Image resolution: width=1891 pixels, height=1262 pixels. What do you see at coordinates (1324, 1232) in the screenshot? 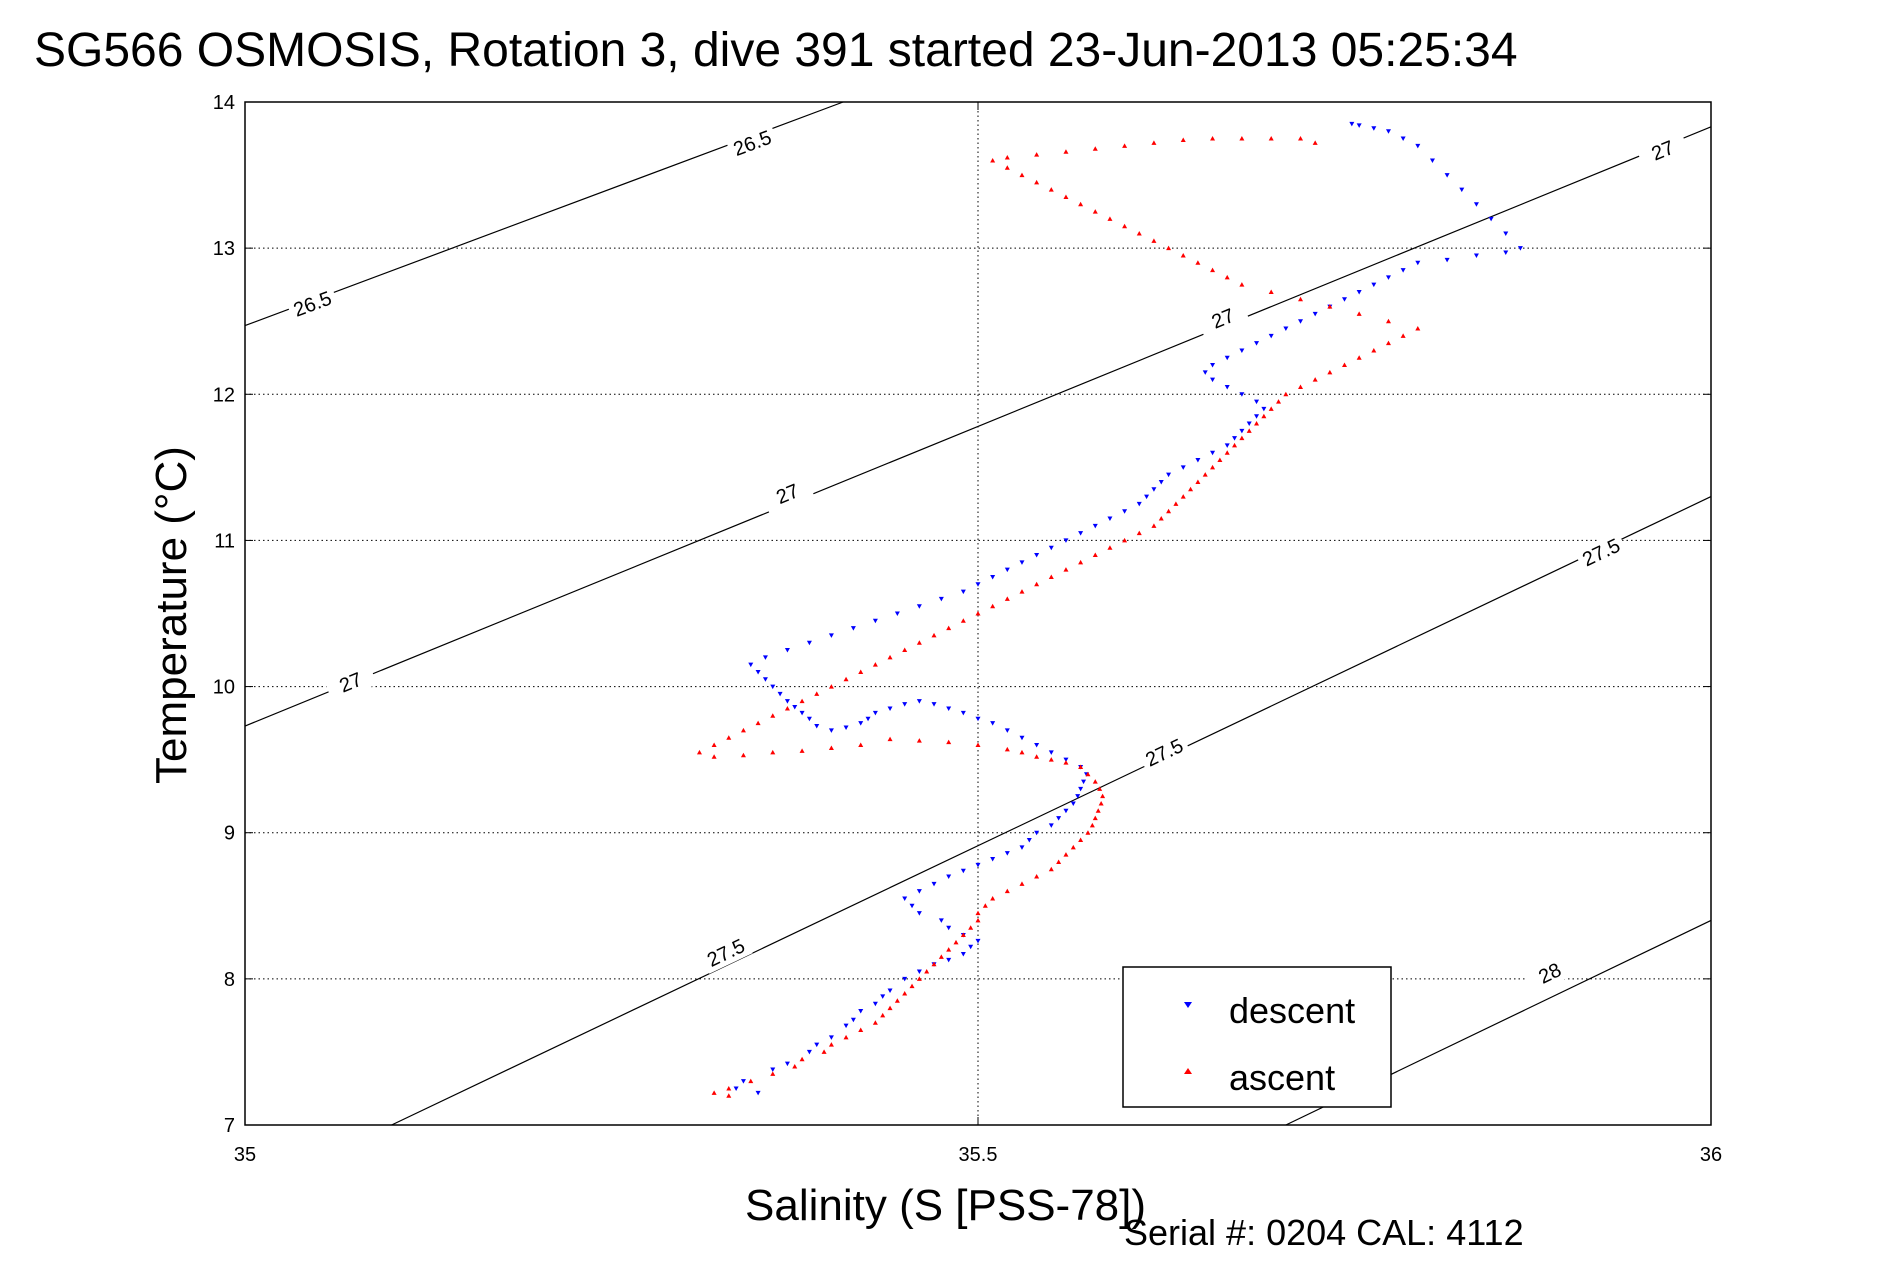
I see `serial-cal-footer: Serial #: 0204 CAL: 4112` at bounding box center [1324, 1232].